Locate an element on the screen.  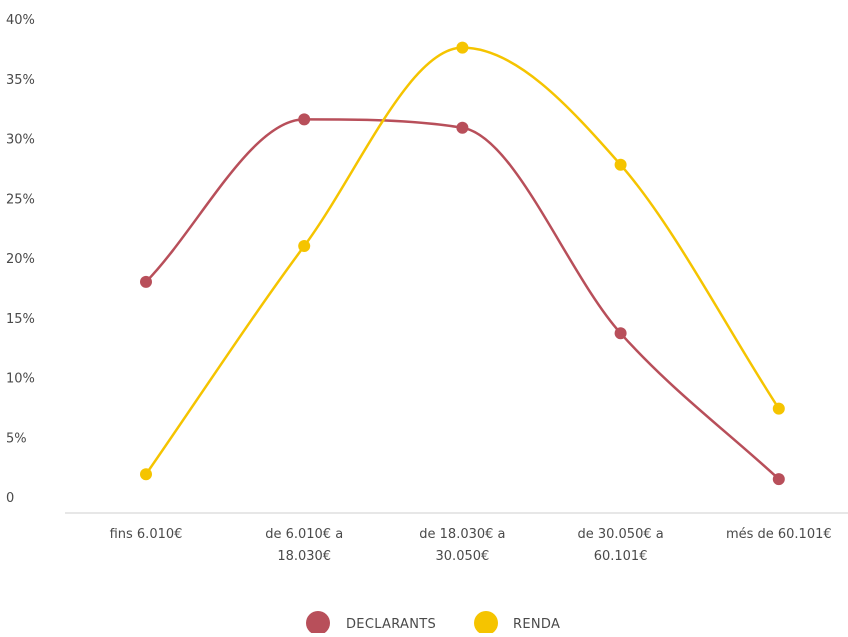
y-tick-label: 0 is located at coordinates (10, 498).